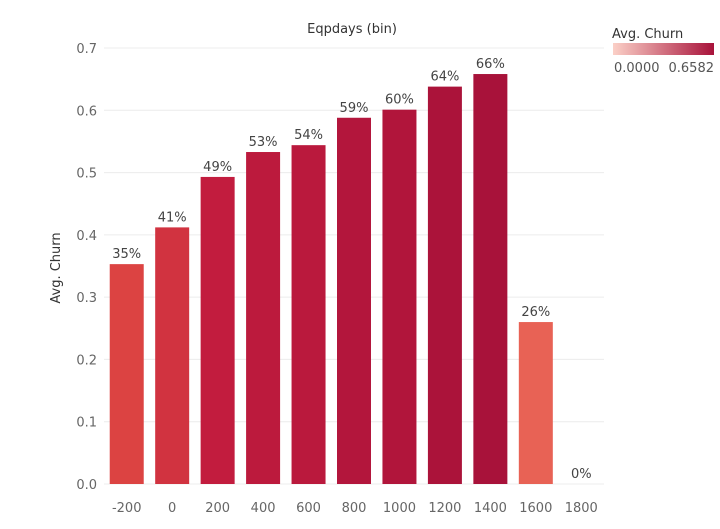 Image resolution: width=720 pixels, height=529 pixels. What do you see at coordinates (126, 374) in the screenshot?
I see `bar--200` at bounding box center [126, 374].